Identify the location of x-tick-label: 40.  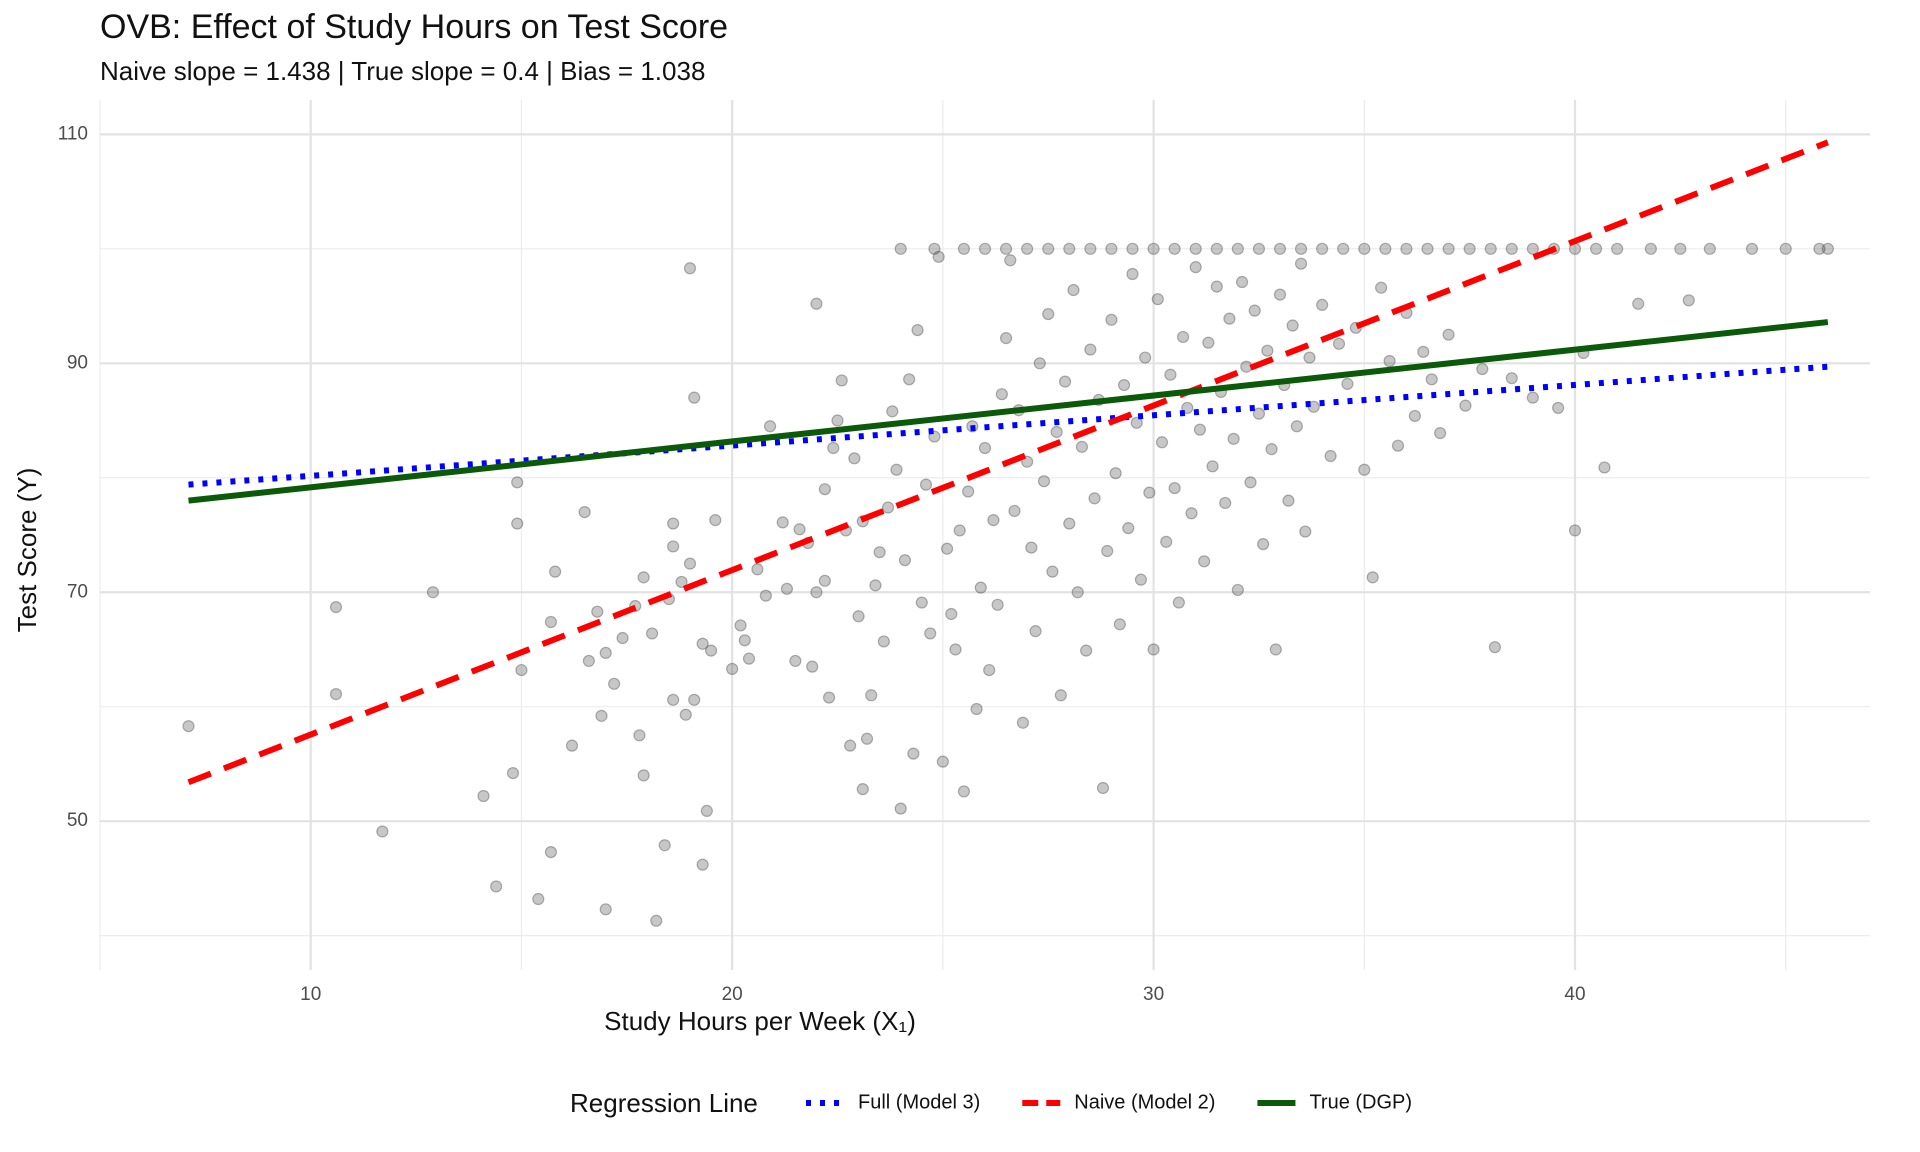
(1574, 994).